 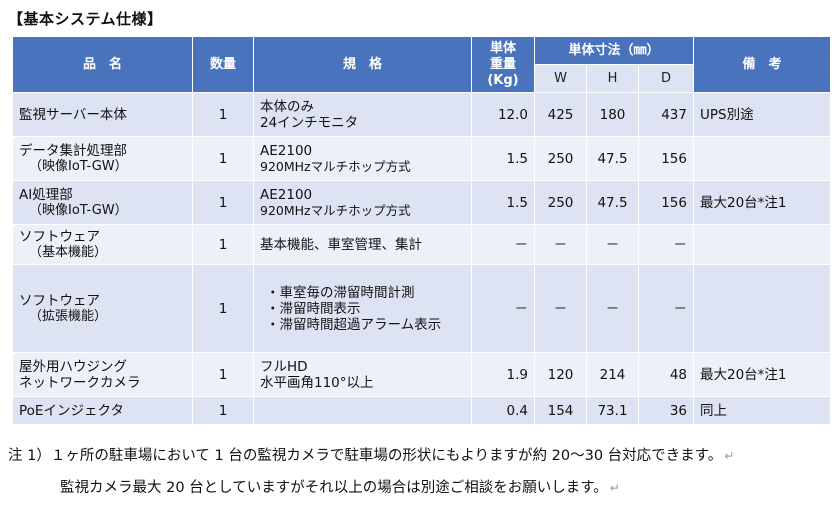 I want to click on spec-cell: 基本機能、車室管理、集計, so click(x=362, y=244).